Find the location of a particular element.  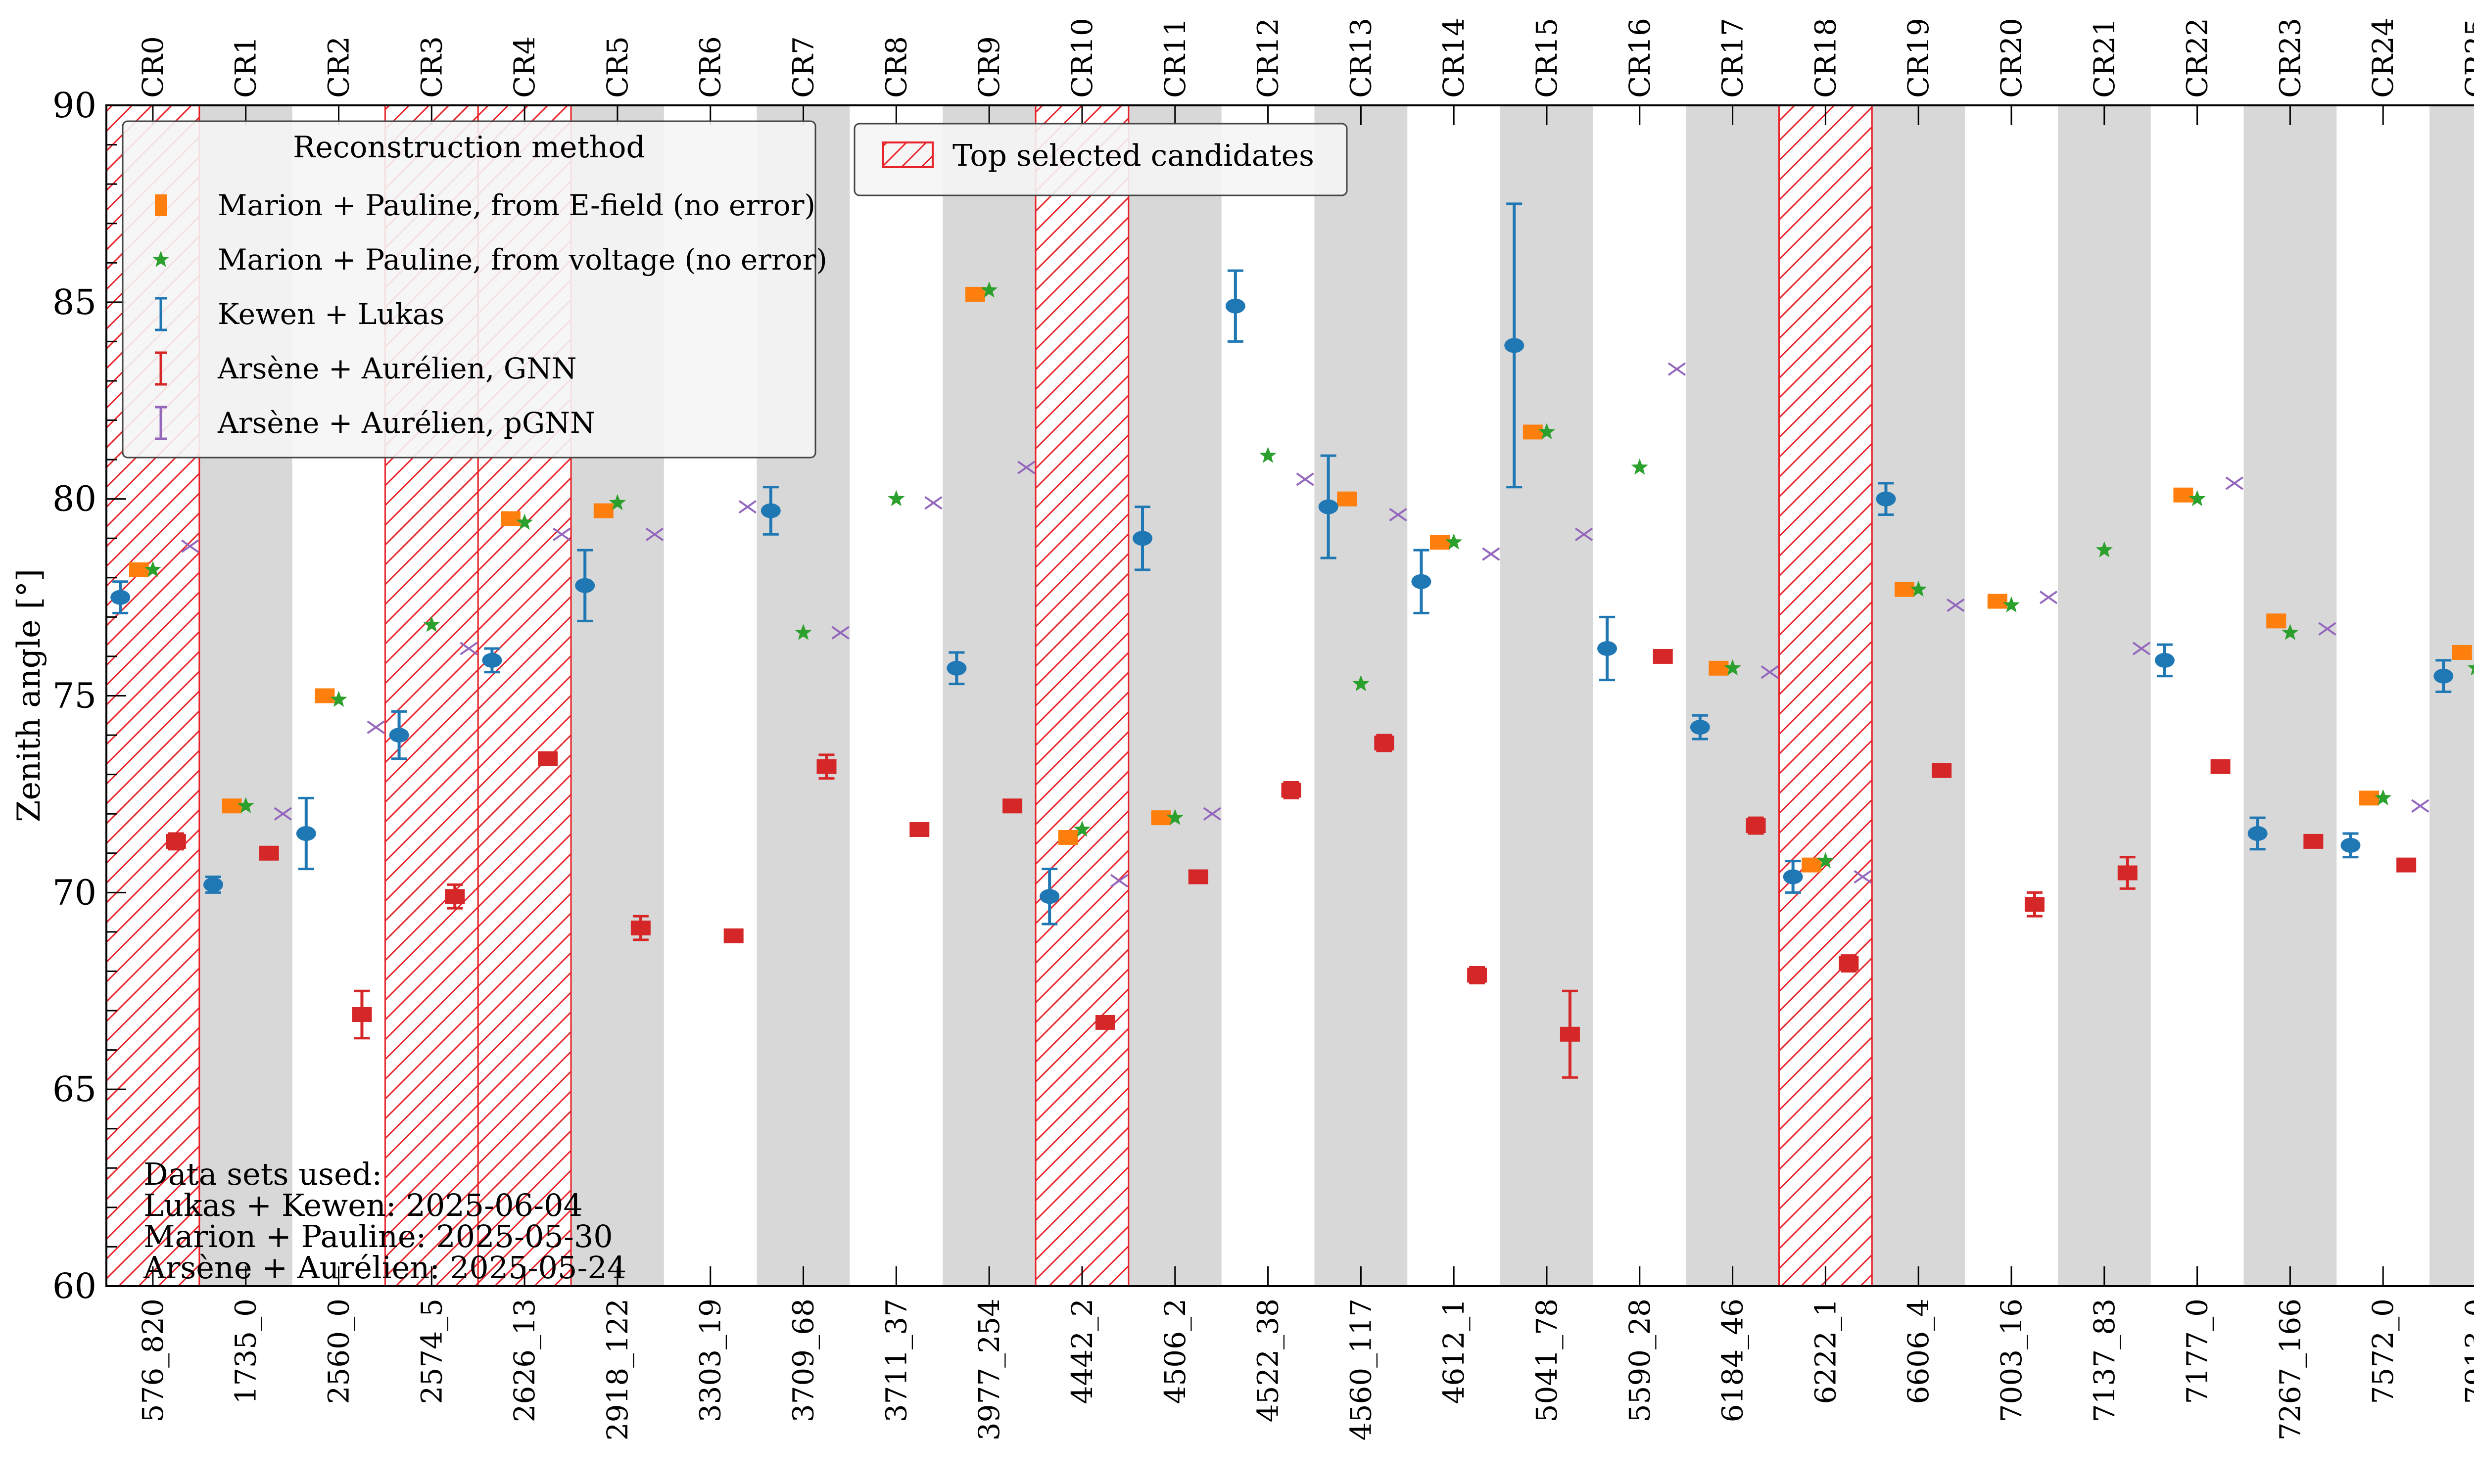

bottom-category-label: 4442_2 is located at coordinates (1082, 1351).